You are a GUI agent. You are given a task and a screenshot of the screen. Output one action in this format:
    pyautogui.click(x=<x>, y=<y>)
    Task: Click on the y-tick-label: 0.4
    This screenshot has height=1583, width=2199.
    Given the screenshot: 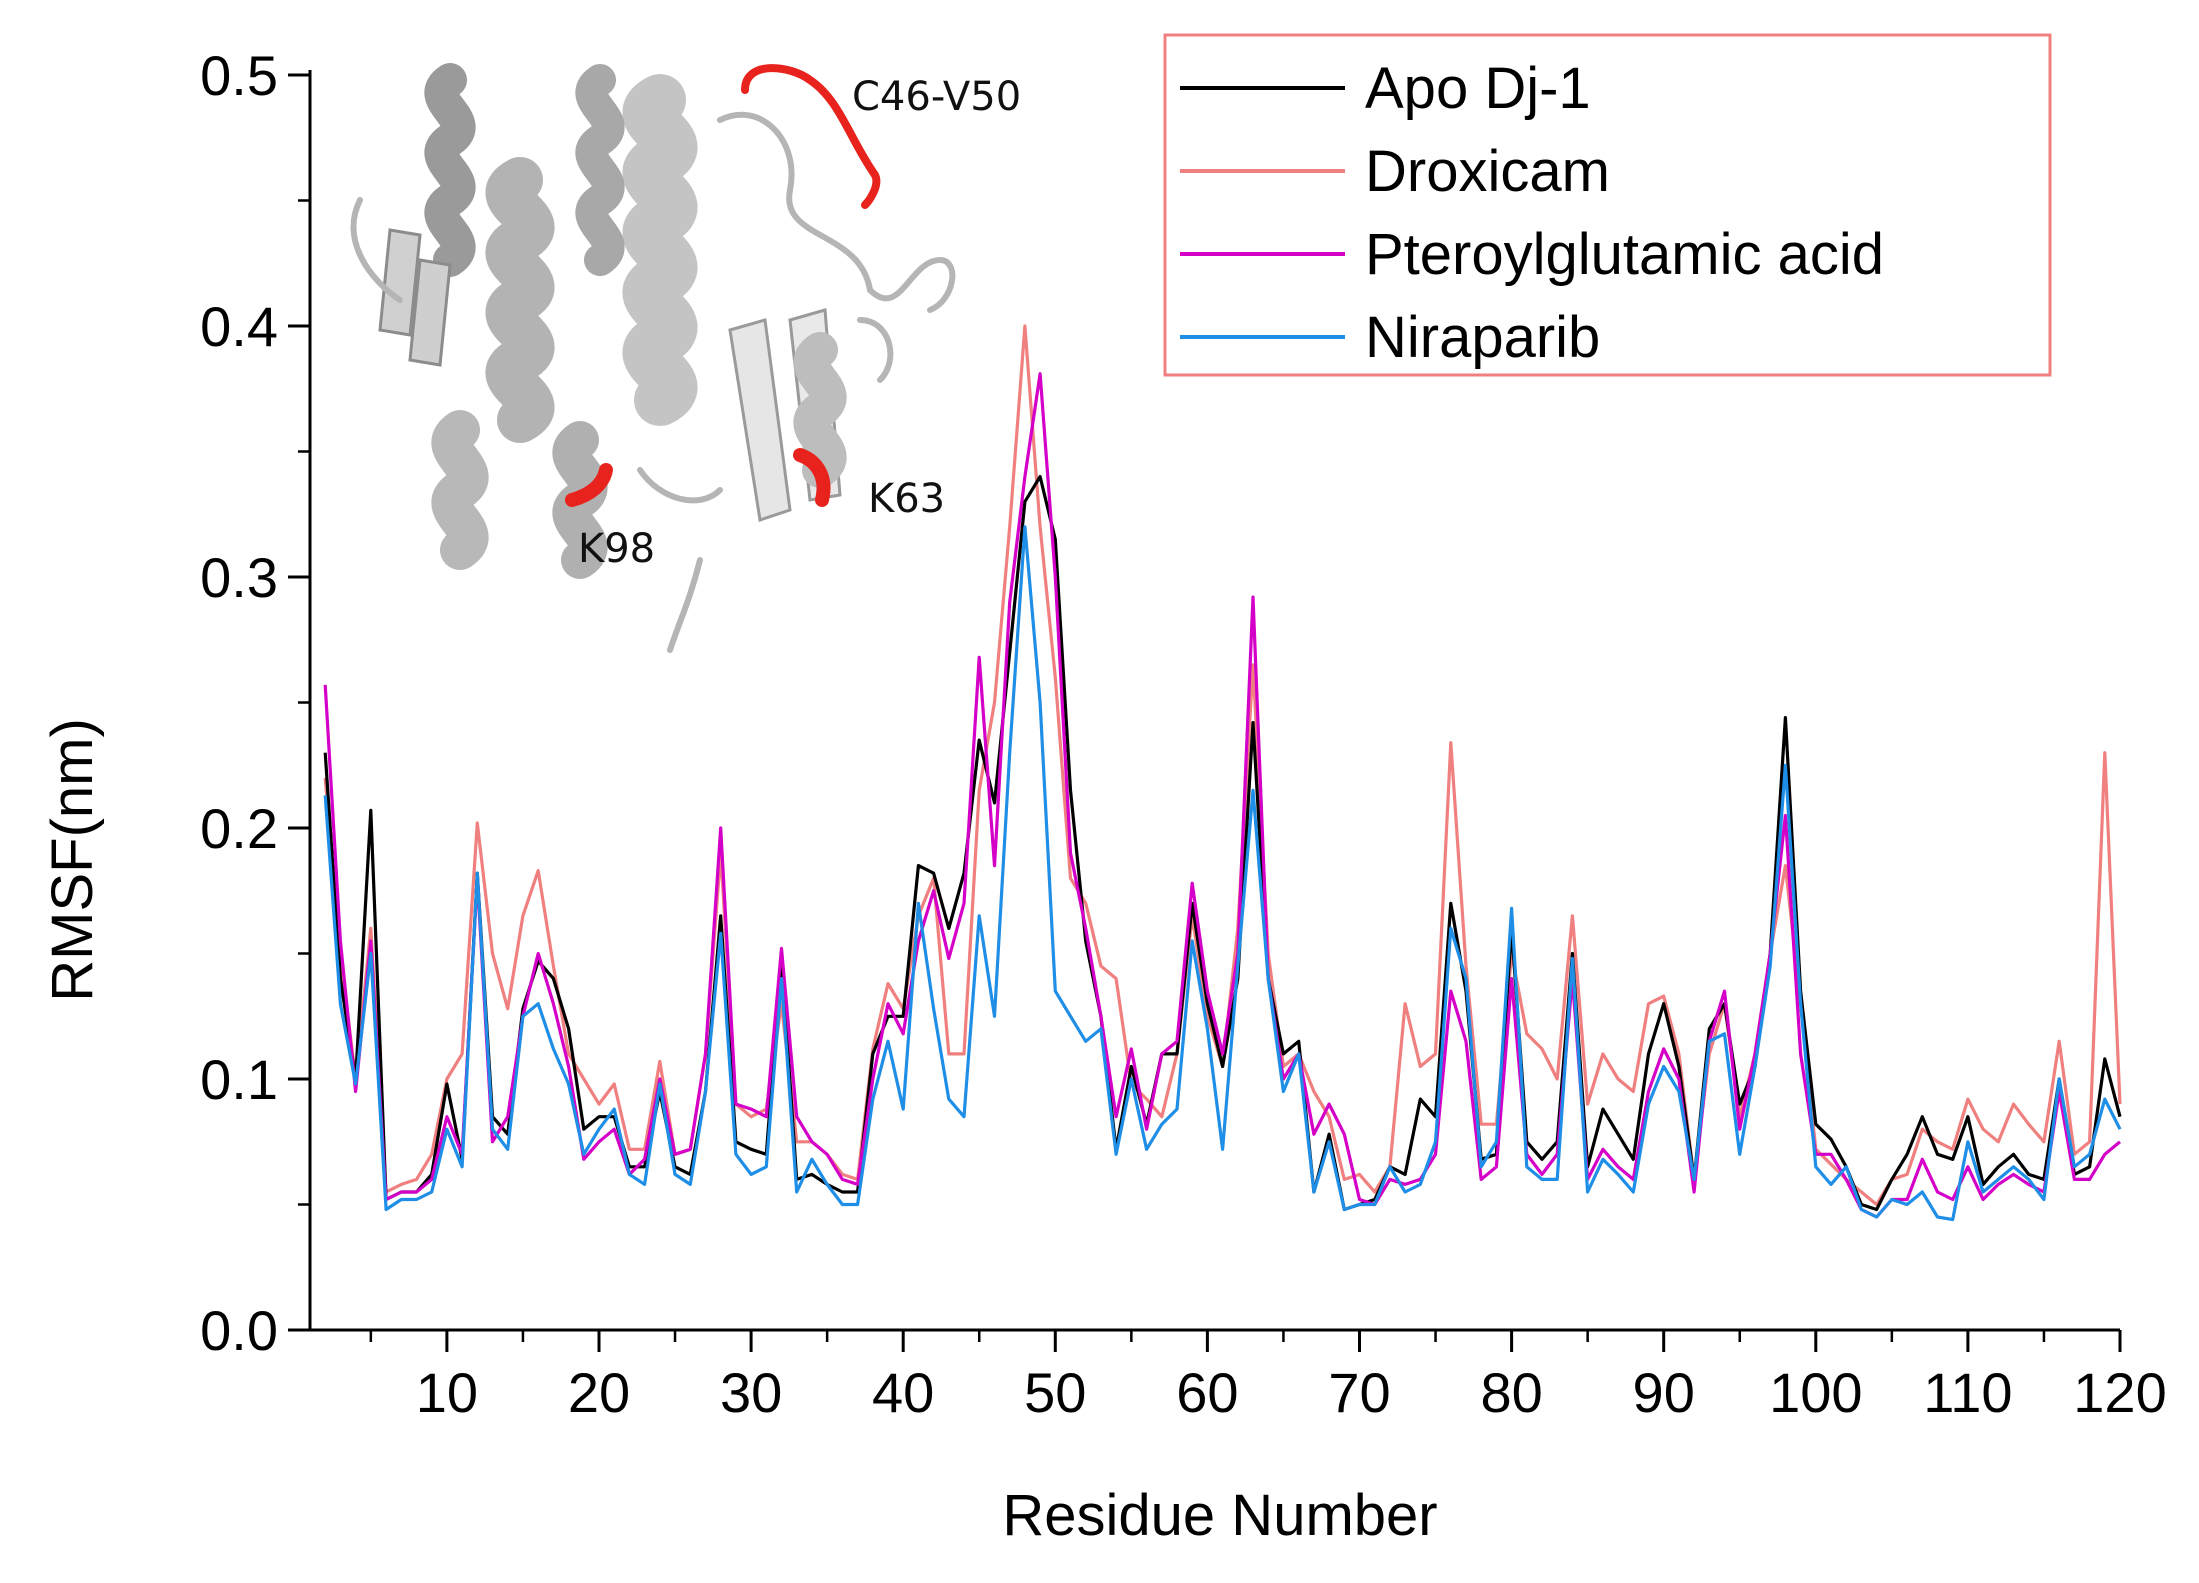 What is the action you would take?
    pyautogui.click(x=239, y=326)
    